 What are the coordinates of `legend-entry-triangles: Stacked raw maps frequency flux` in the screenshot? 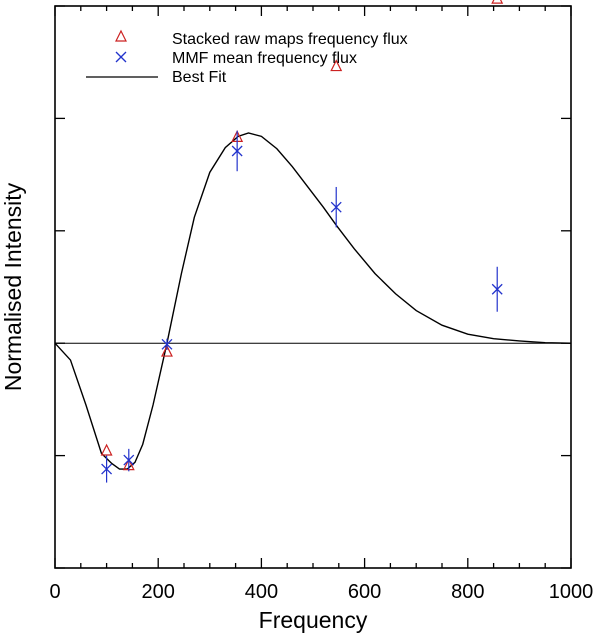 It's located at (261, 38).